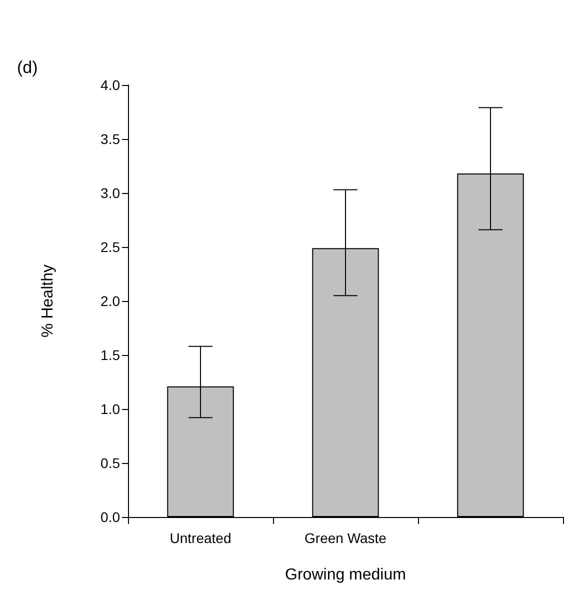  Describe the element at coordinates (110, 301) in the screenshot. I see `y-tick-label: 2.0` at that location.